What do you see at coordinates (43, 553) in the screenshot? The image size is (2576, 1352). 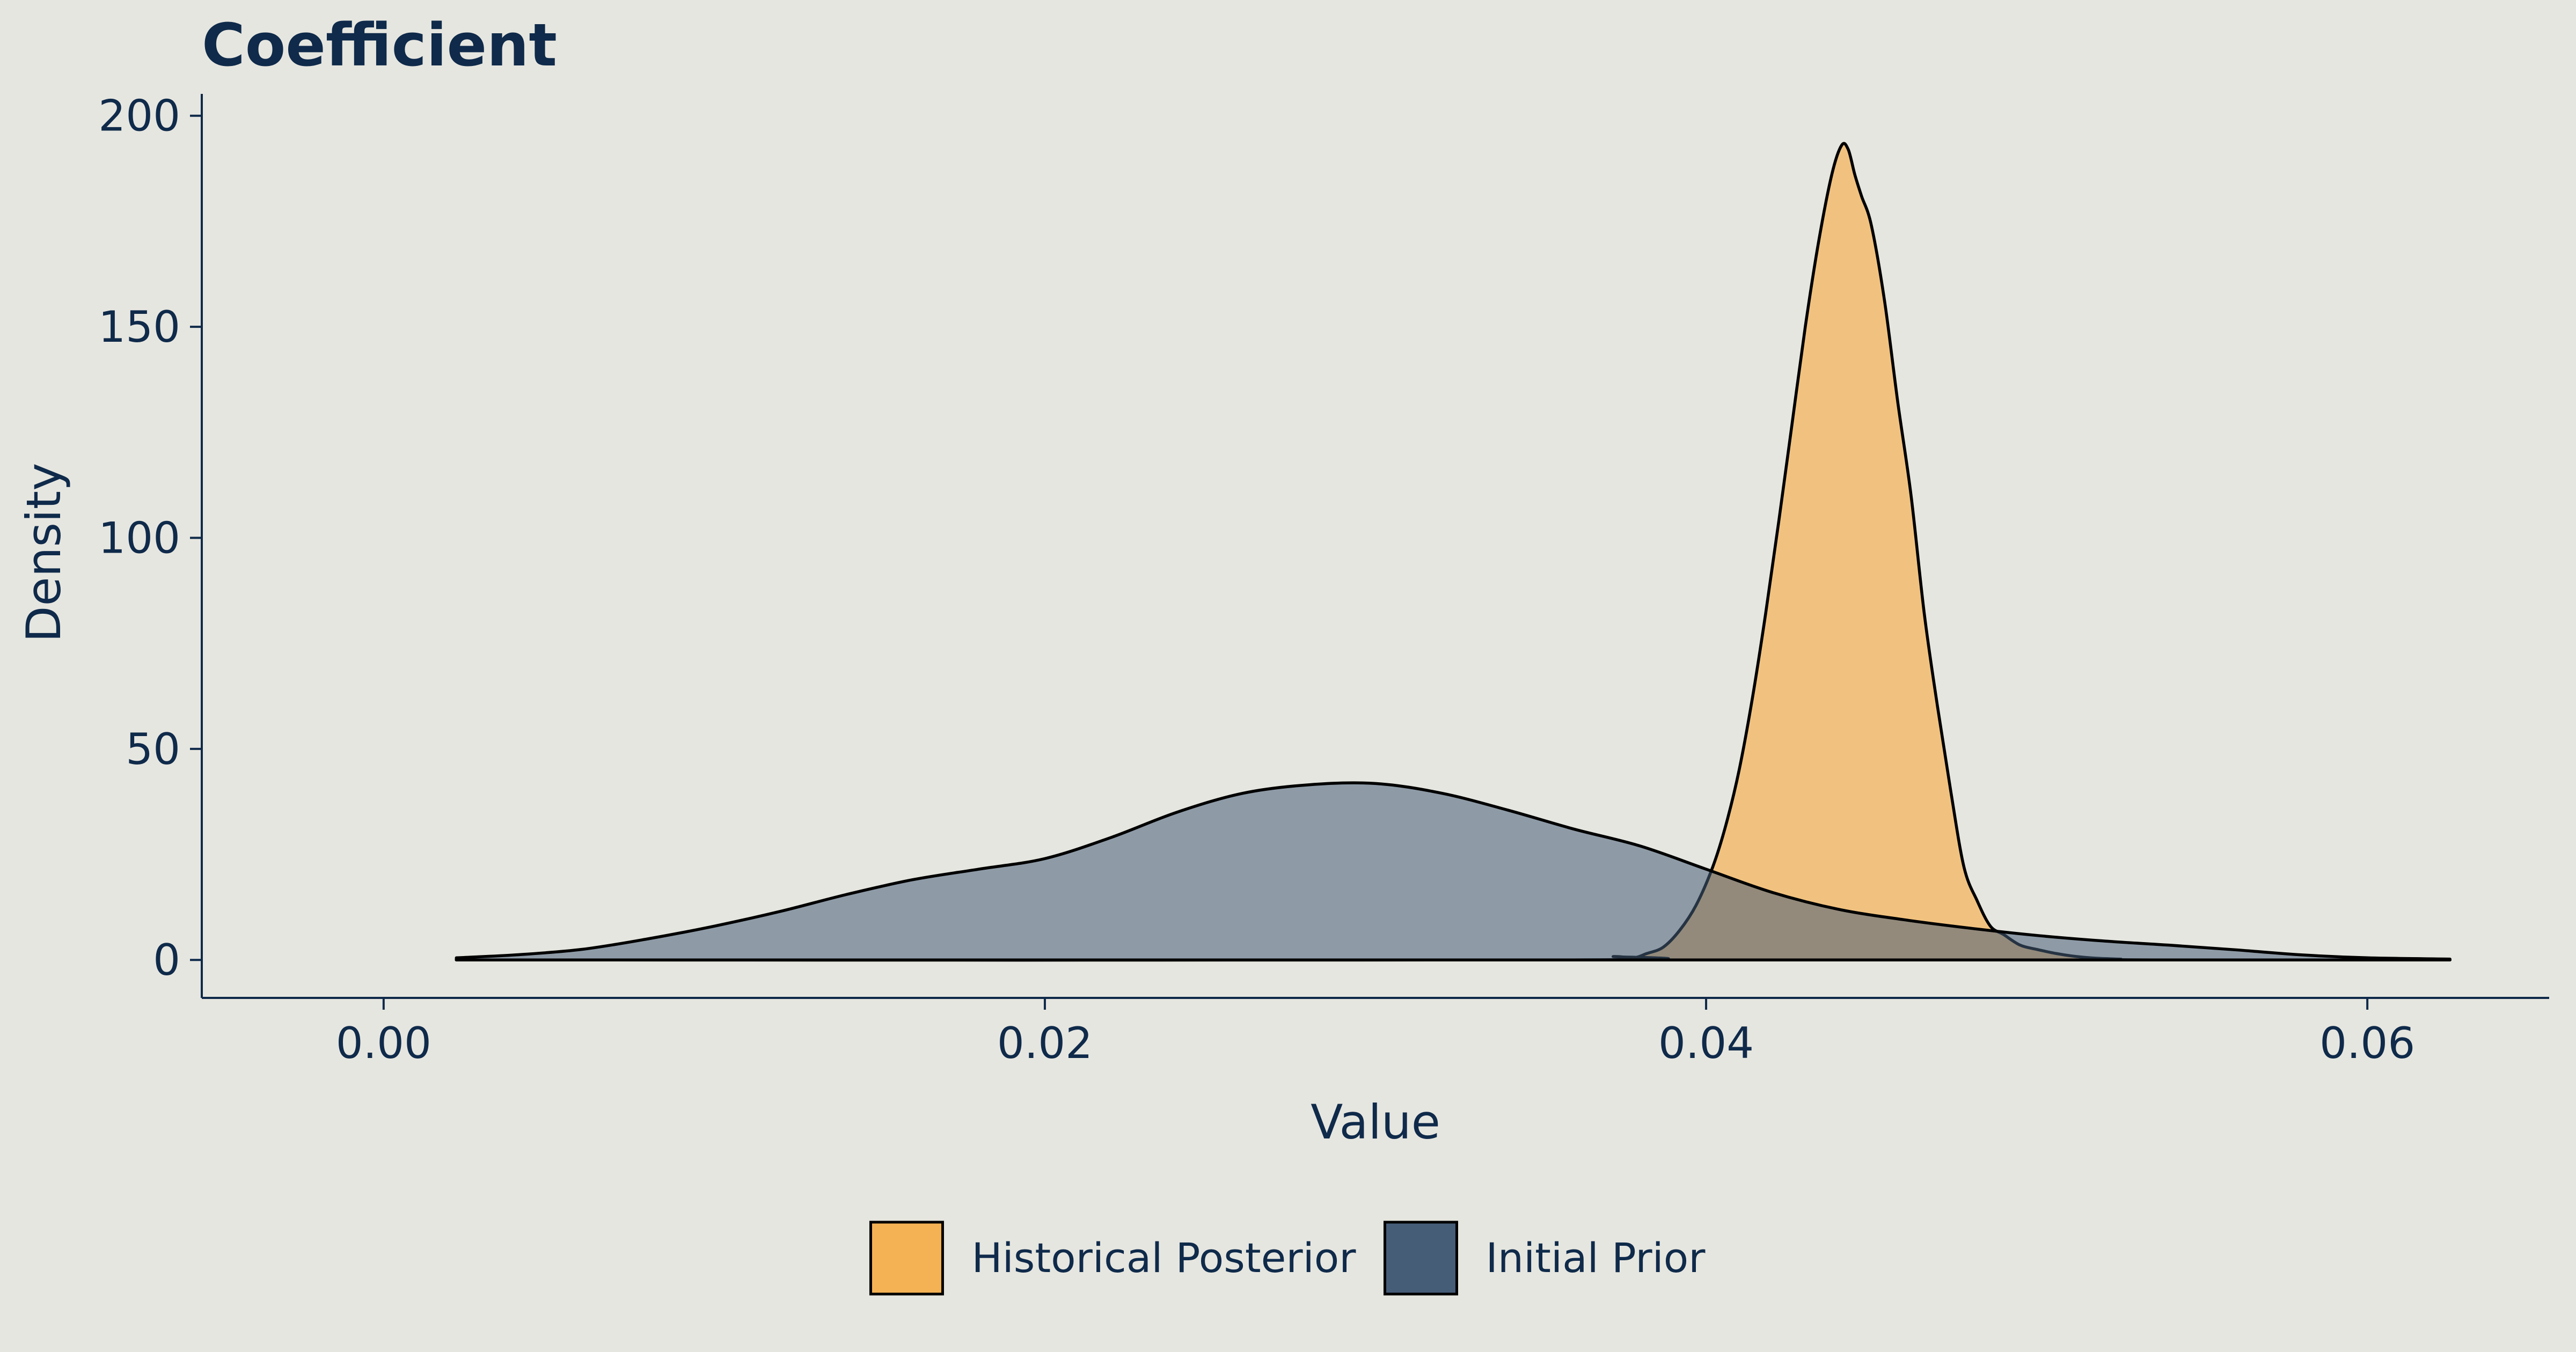 I see `y-axis-title: Density` at bounding box center [43, 553].